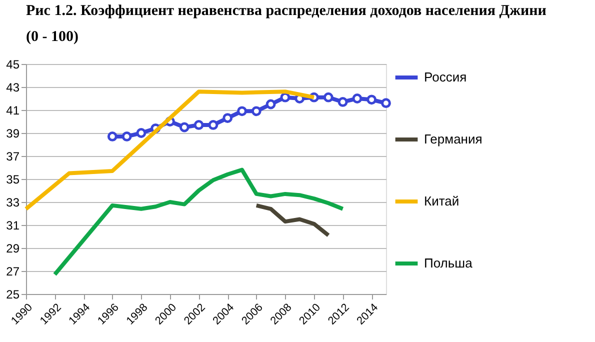  Describe the element at coordinates (453, 139) in the screenshot. I see `legend-label: Германия` at that location.